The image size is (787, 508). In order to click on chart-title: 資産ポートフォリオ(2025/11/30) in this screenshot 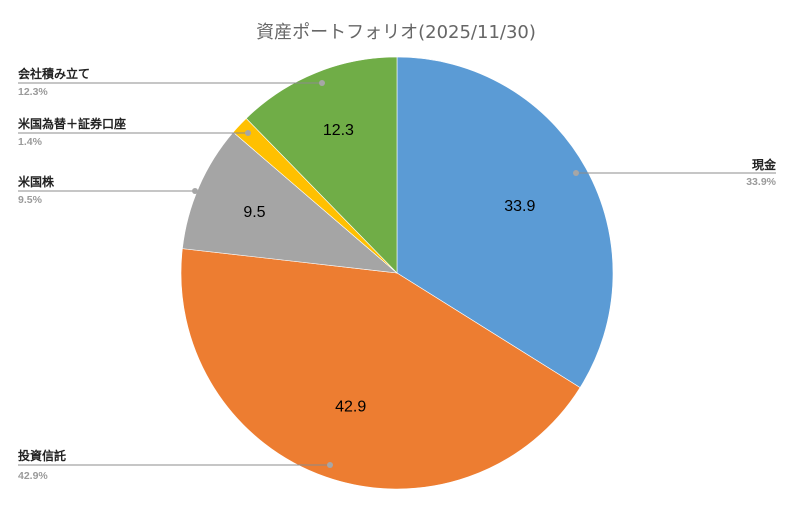, I will do `click(396, 32)`.